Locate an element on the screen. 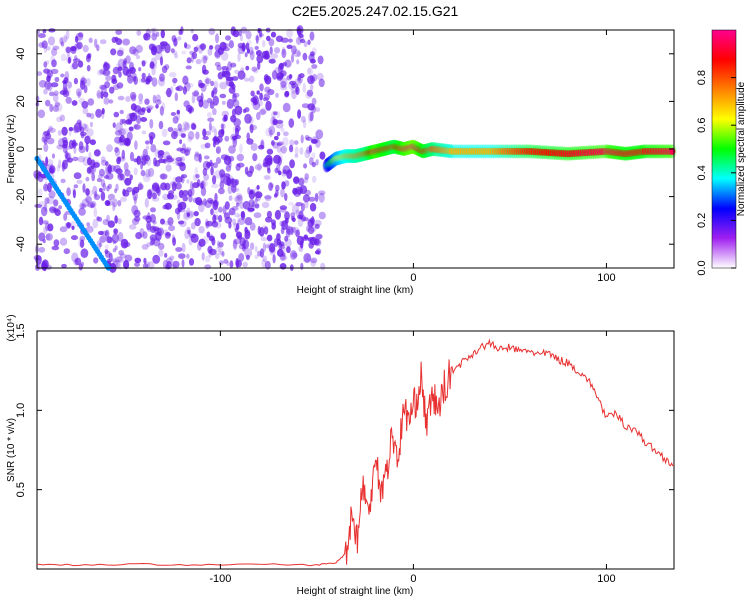 This screenshot has height=600, width=750. colorbar-gradient is located at coordinates (724, 149).